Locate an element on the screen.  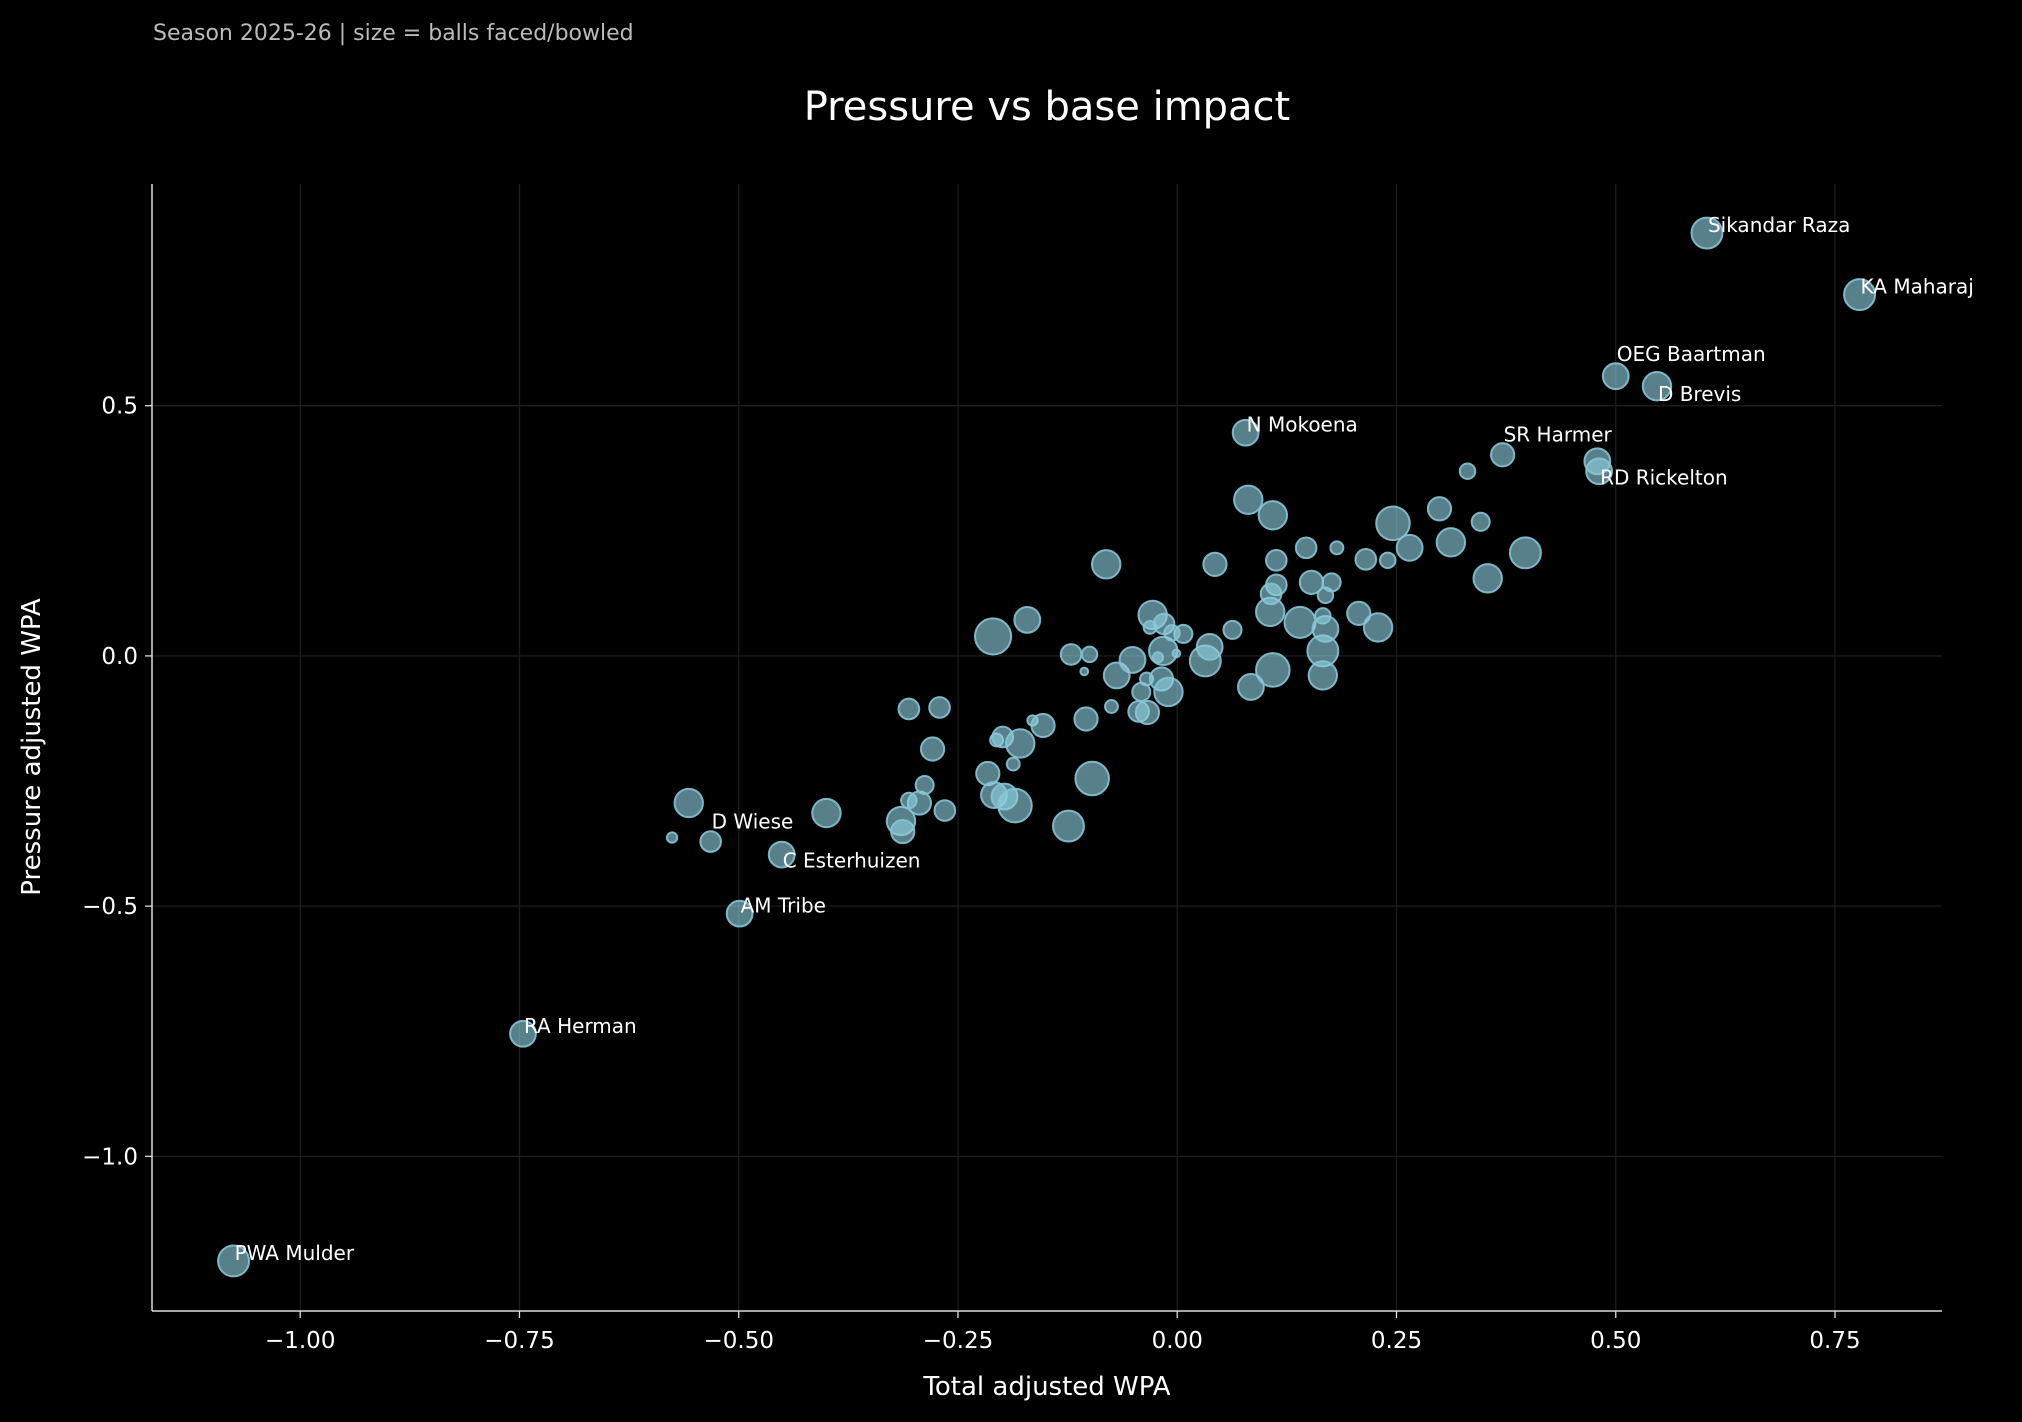
x-tick-label: 0.00 is located at coordinates (1177, 1341).